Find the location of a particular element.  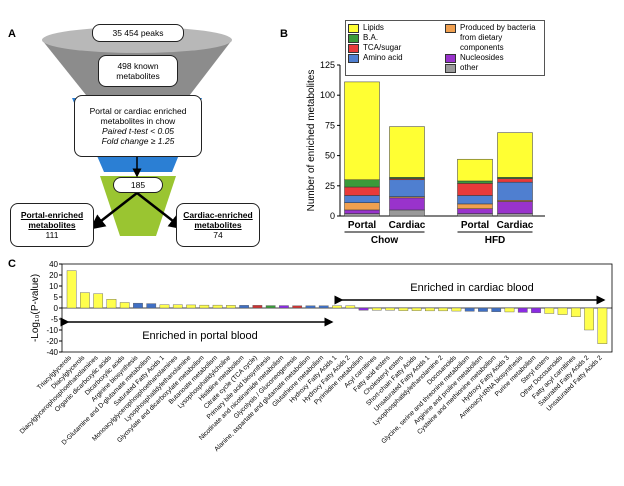

node: 35 454 peaks is located at coordinates (138, 33).